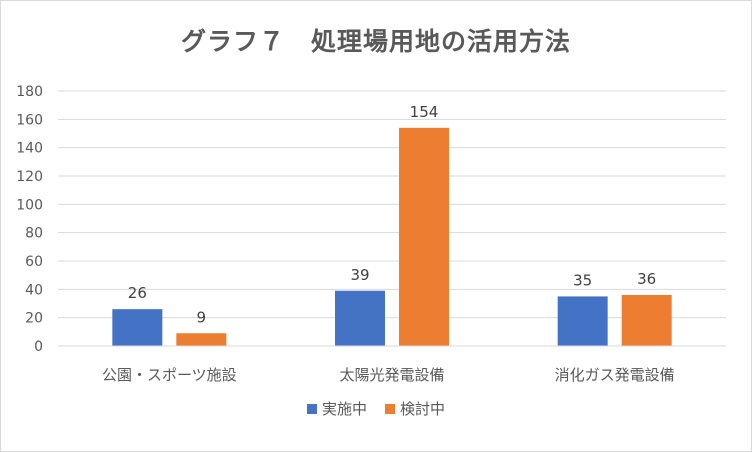 This screenshot has height=452, width=752. What do you see at coordinates (424, 112) in the screenshot?
I see `data-label-2-2: 154` at bounding box center [424, 112].